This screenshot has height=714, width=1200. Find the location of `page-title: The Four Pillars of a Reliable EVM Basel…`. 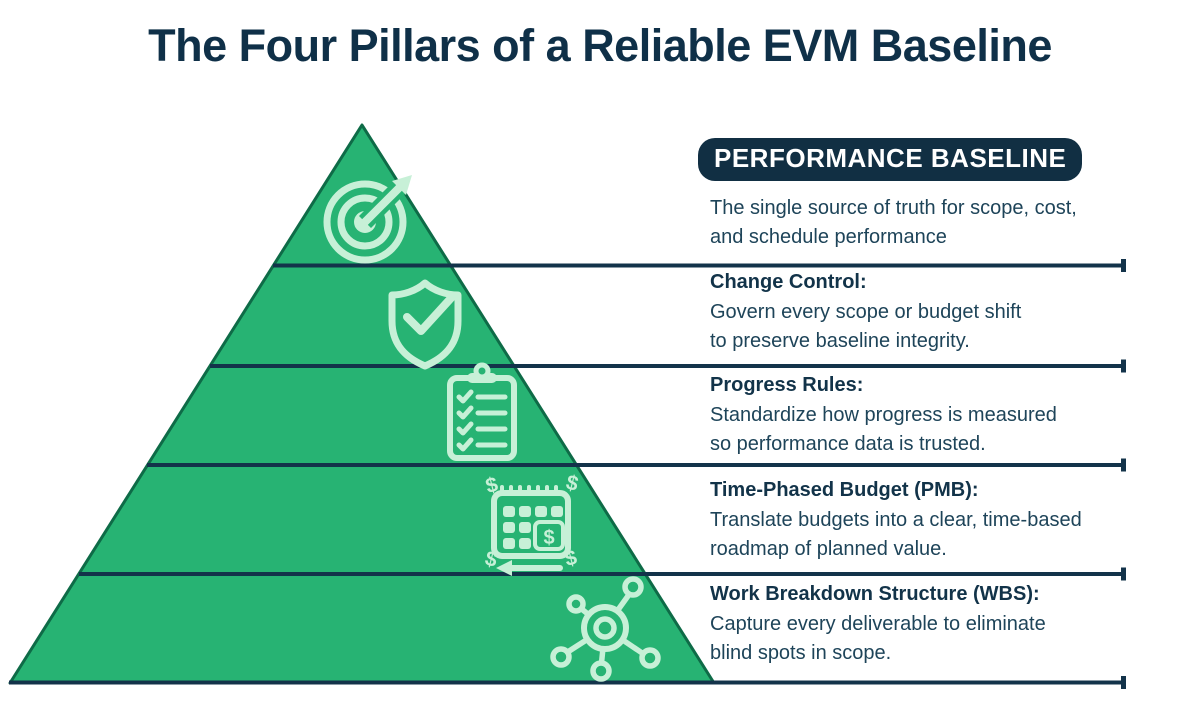

page-title: The Four Pillars of a Reliable EVM Basel… is located at coordinates (600, 45).